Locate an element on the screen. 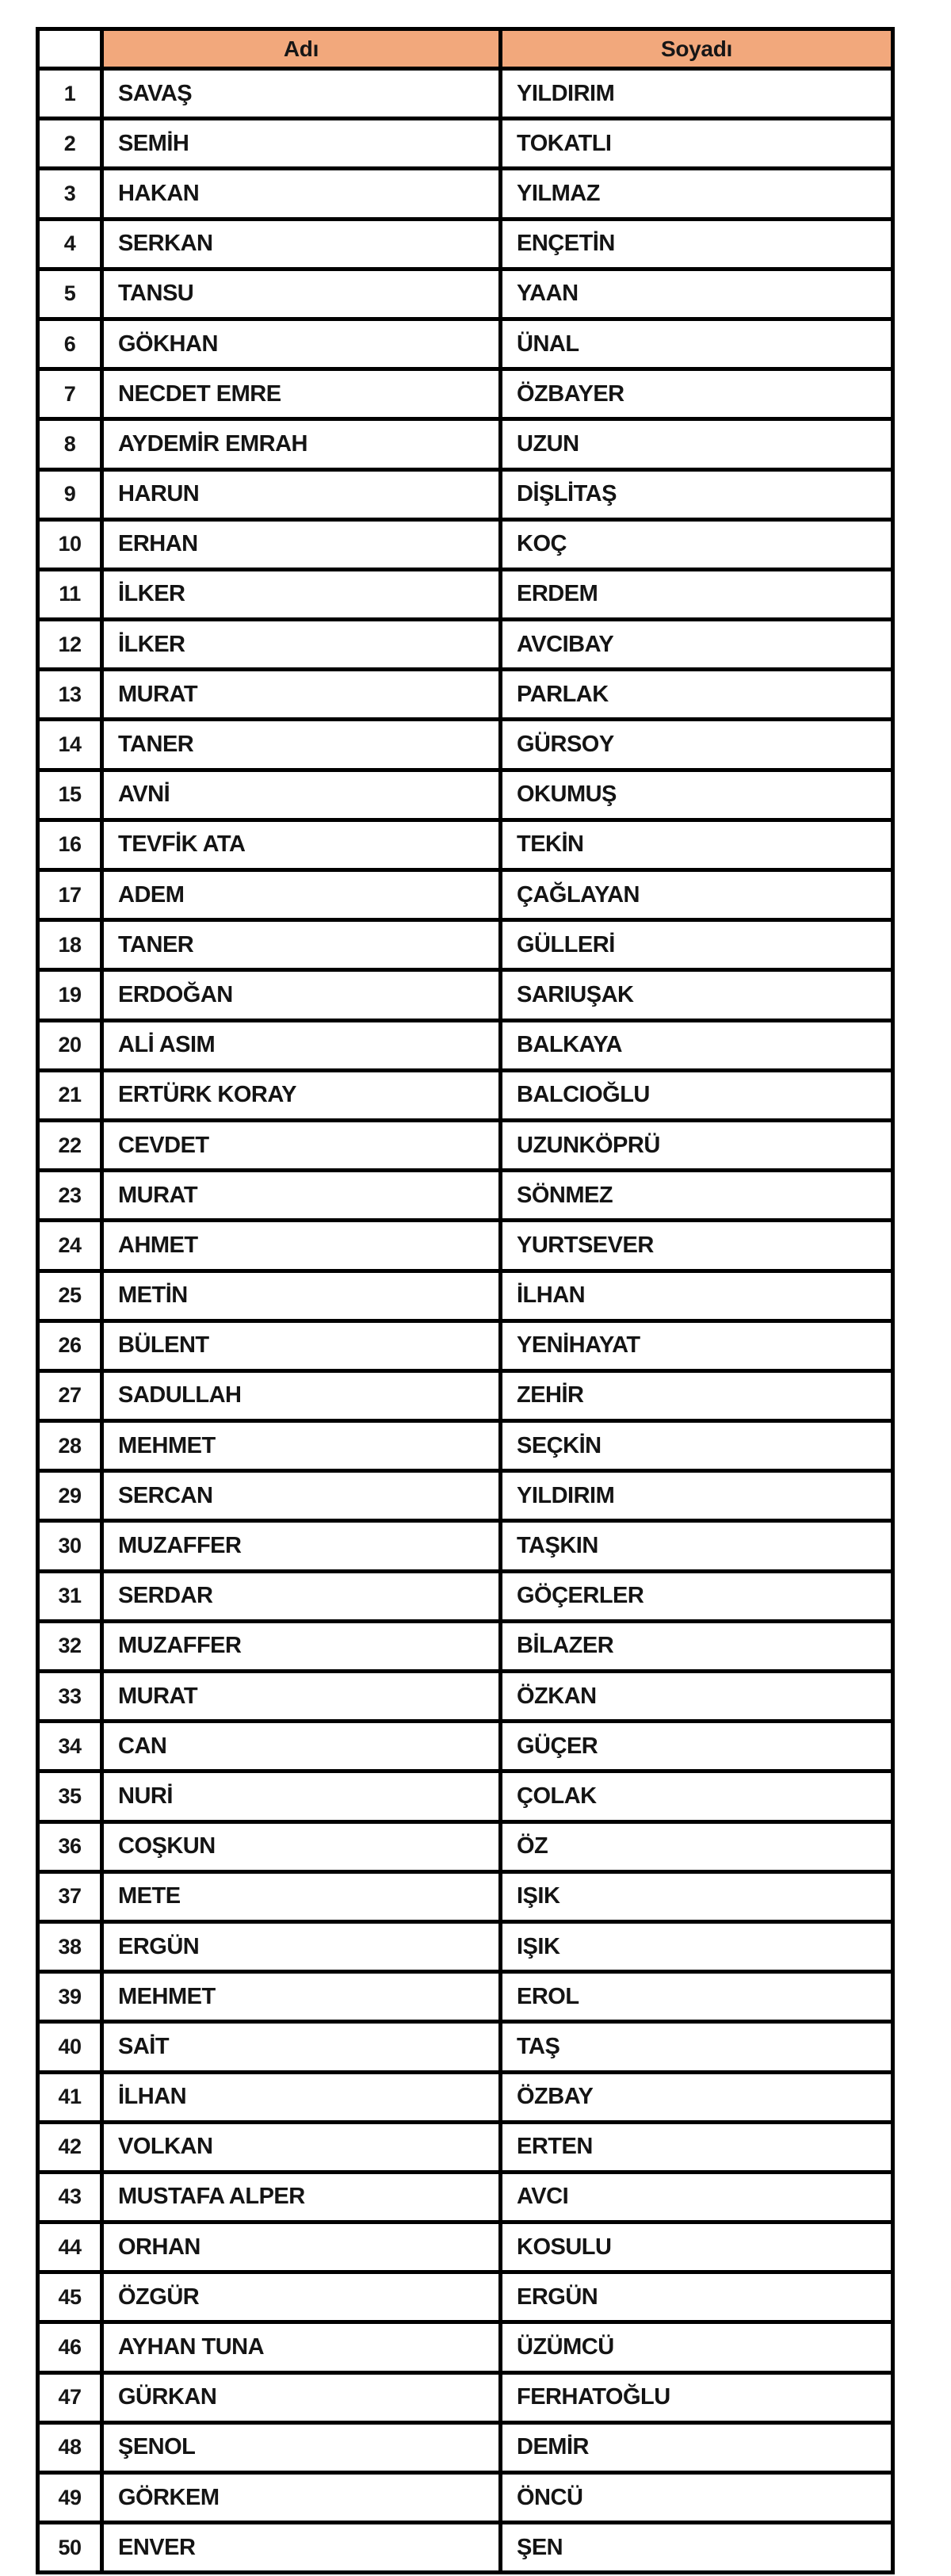 Image resolution: width=951 pixels, height=2576 pixels. surname-cell: OKUMUŞ is located at coordinates (696, 794).